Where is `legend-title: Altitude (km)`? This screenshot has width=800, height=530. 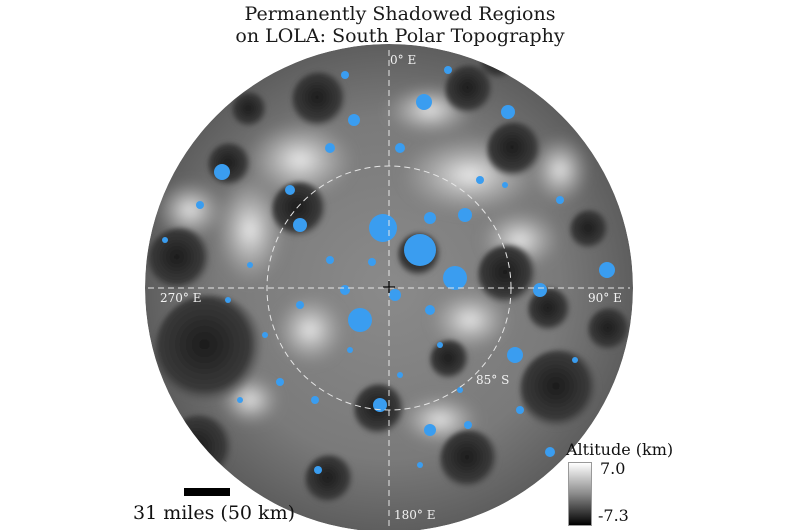
legend-title: Altitude (km) is located at coordinates (620, 449).